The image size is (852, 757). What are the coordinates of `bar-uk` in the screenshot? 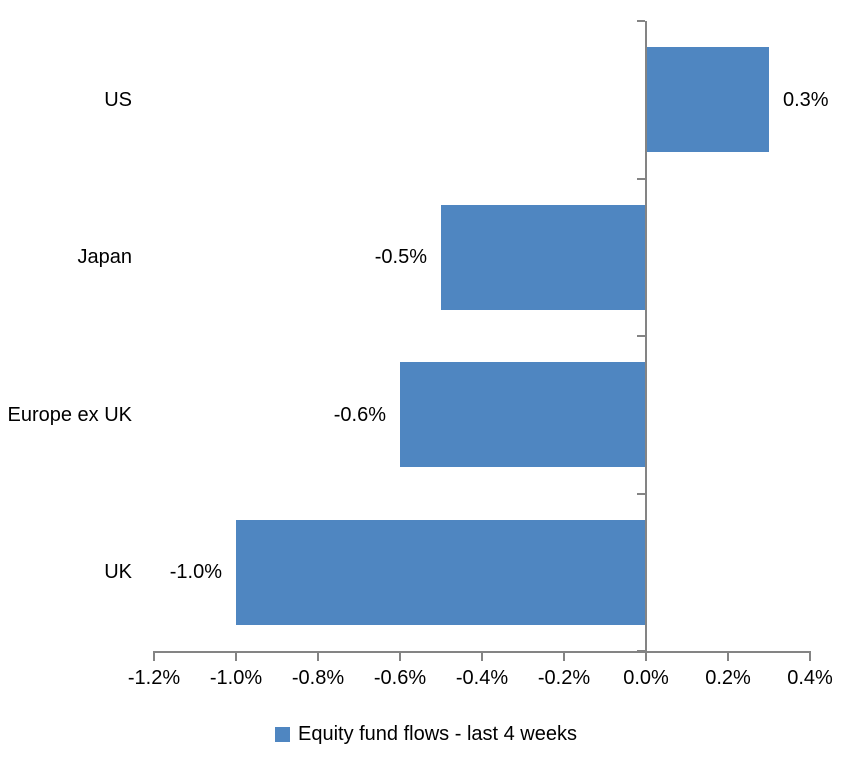 It's located at (441, 572).